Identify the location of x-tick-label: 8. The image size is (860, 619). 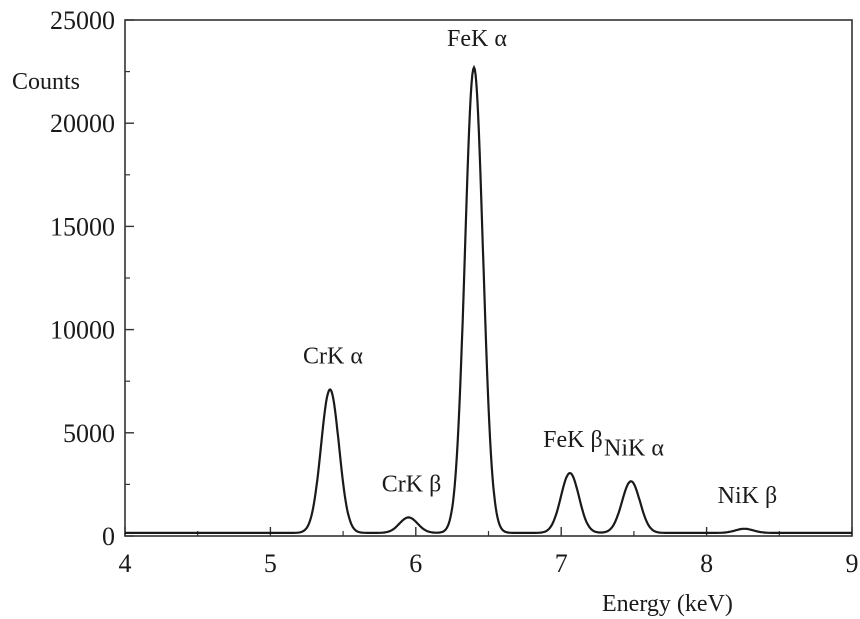
(706, 563).